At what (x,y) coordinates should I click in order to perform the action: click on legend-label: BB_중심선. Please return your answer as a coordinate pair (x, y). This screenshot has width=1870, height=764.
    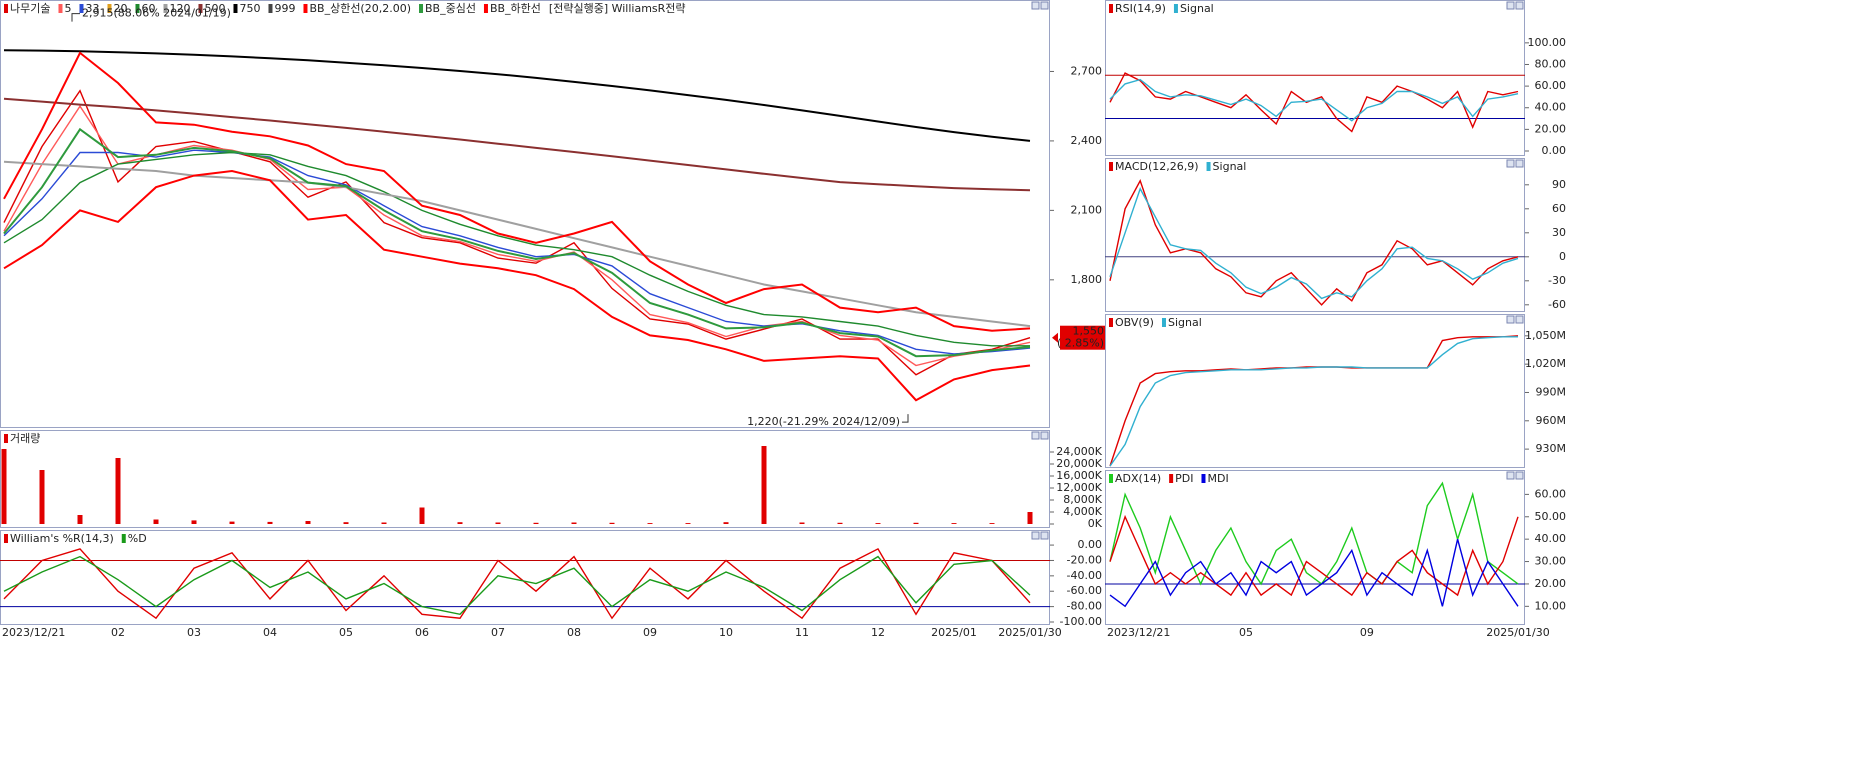
    Looking at the image, I should click on (450, 8).